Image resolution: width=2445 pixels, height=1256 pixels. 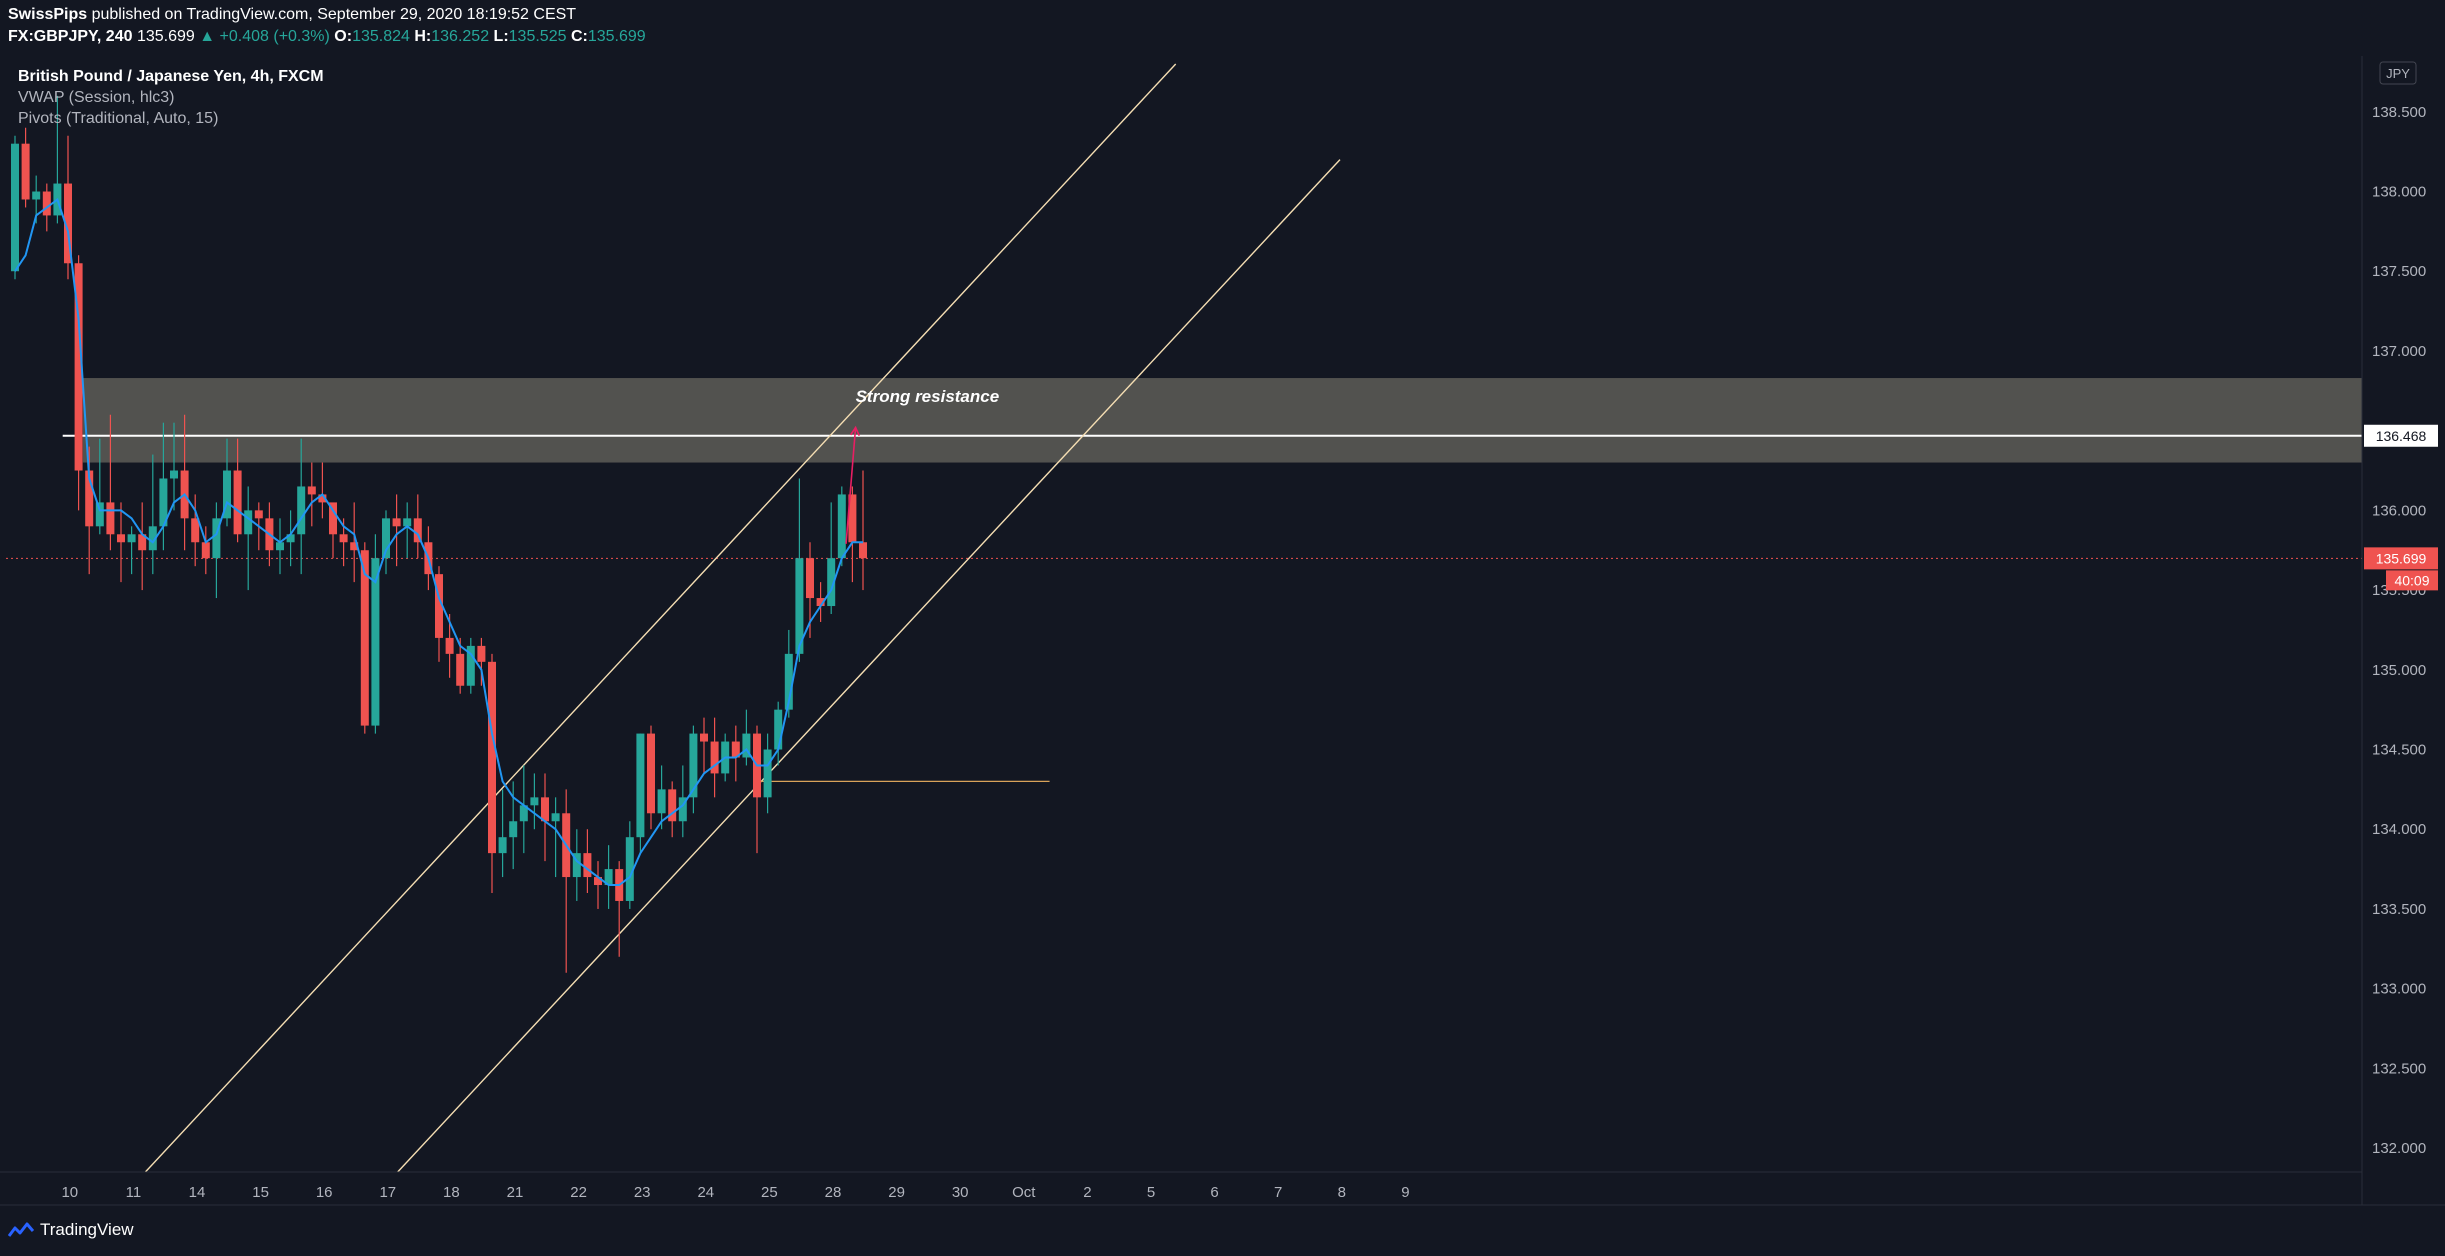 What do you see at coordinates (2399, 989) in the screenshot?
I see `y-tick-label: 133.000` at bounding box center [2399, 989].